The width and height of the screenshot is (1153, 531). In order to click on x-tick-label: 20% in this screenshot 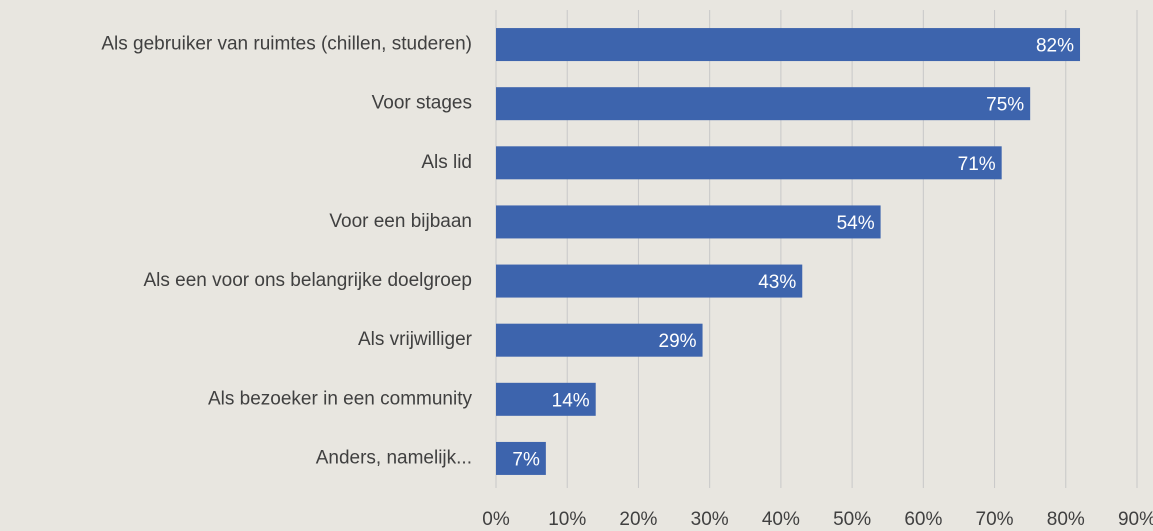, I will do `click(638, 519)`.